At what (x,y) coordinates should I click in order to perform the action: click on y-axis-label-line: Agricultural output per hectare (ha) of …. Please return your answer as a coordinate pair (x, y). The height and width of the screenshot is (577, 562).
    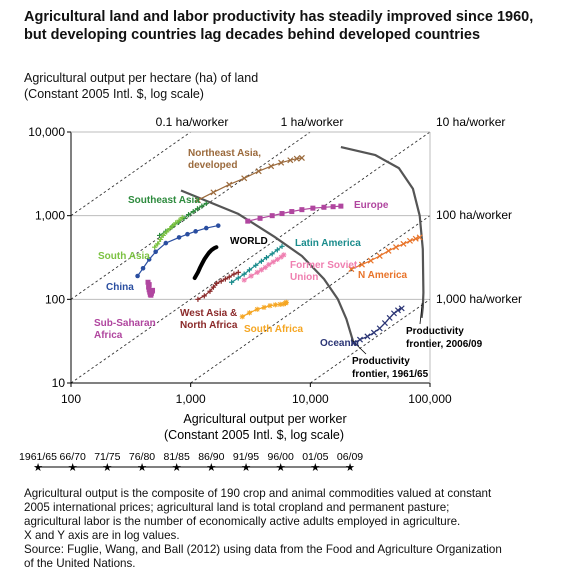
    Looking at the image, I should click on (141, 78).